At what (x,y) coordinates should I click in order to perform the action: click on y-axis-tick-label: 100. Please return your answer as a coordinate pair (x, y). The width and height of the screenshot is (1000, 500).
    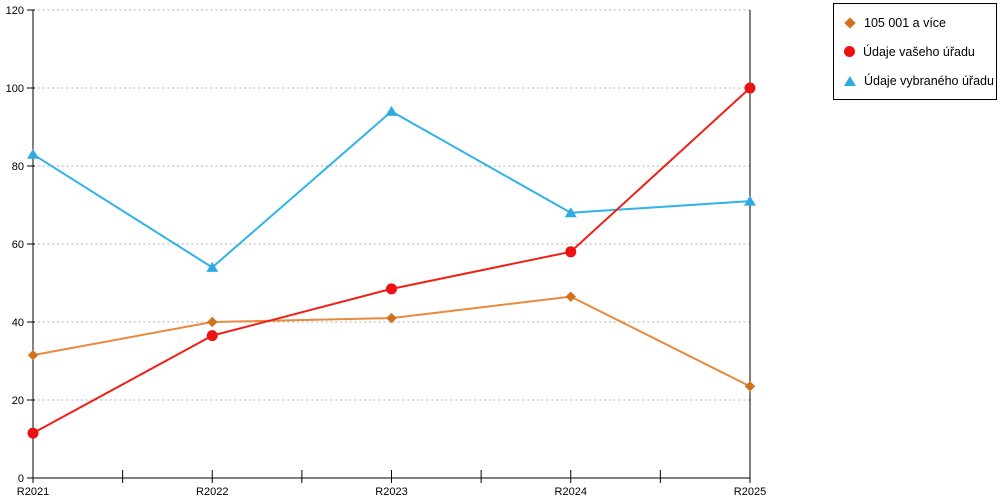
    Looking at the image, I should click on (15, 89).